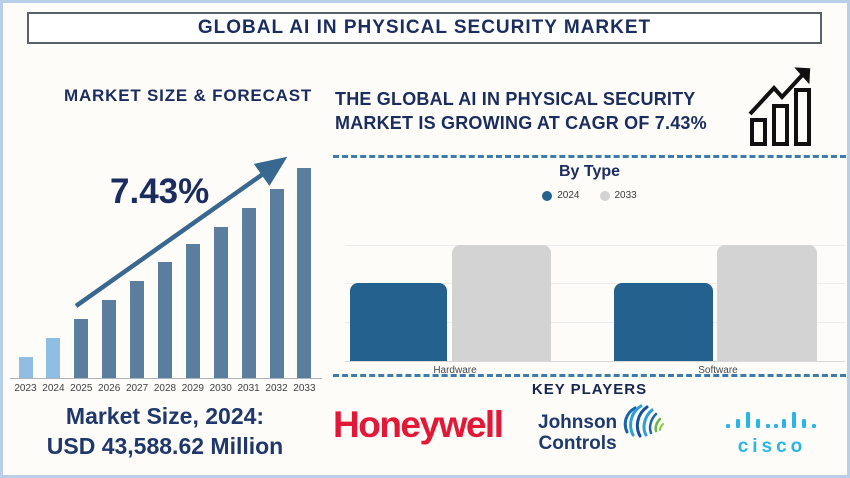 This screenshot has height=478, width=850. What do you see at coordinates (109, 388) in the screenshot?
I see `forecast-year-label: 2026` at bounding box center [109, 388].